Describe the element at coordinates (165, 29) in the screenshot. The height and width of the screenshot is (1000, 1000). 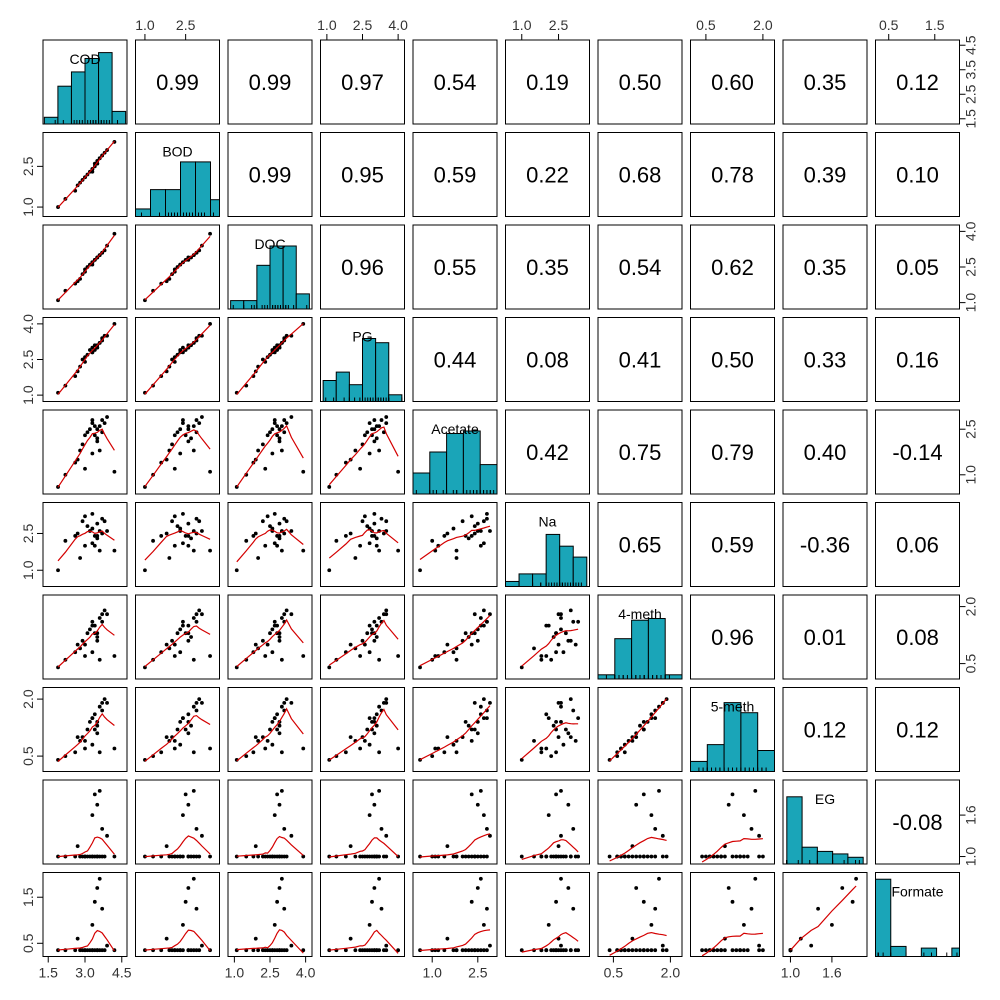
I see `top-axis-BOD: 1.0 2.5` at that location.